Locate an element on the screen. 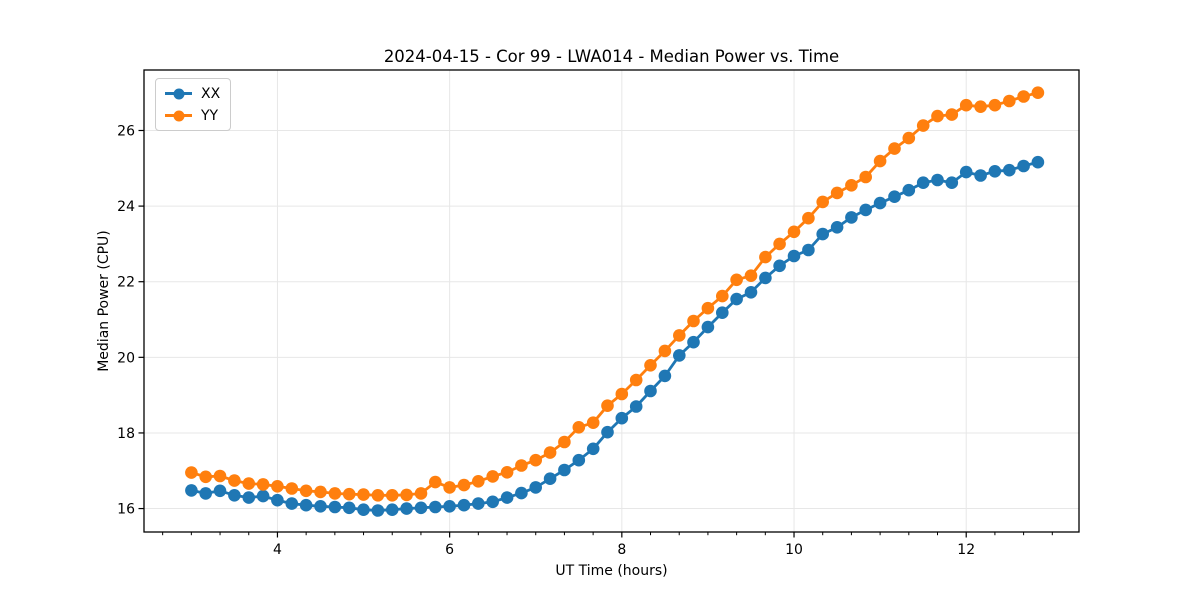 The image size is (1200, 600). legend-item-xx: XX is located at coordinates (192, 93).